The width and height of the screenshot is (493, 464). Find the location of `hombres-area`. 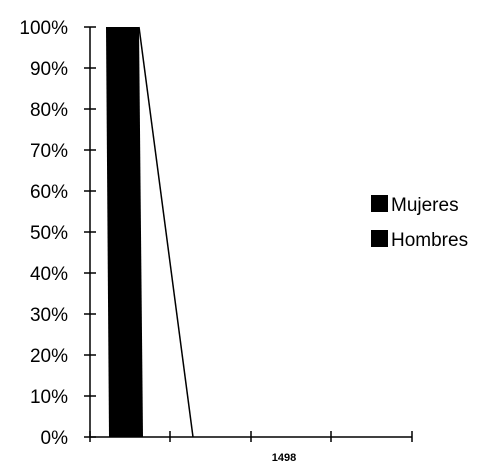

hombres-area is located at coordinates (124, 232).